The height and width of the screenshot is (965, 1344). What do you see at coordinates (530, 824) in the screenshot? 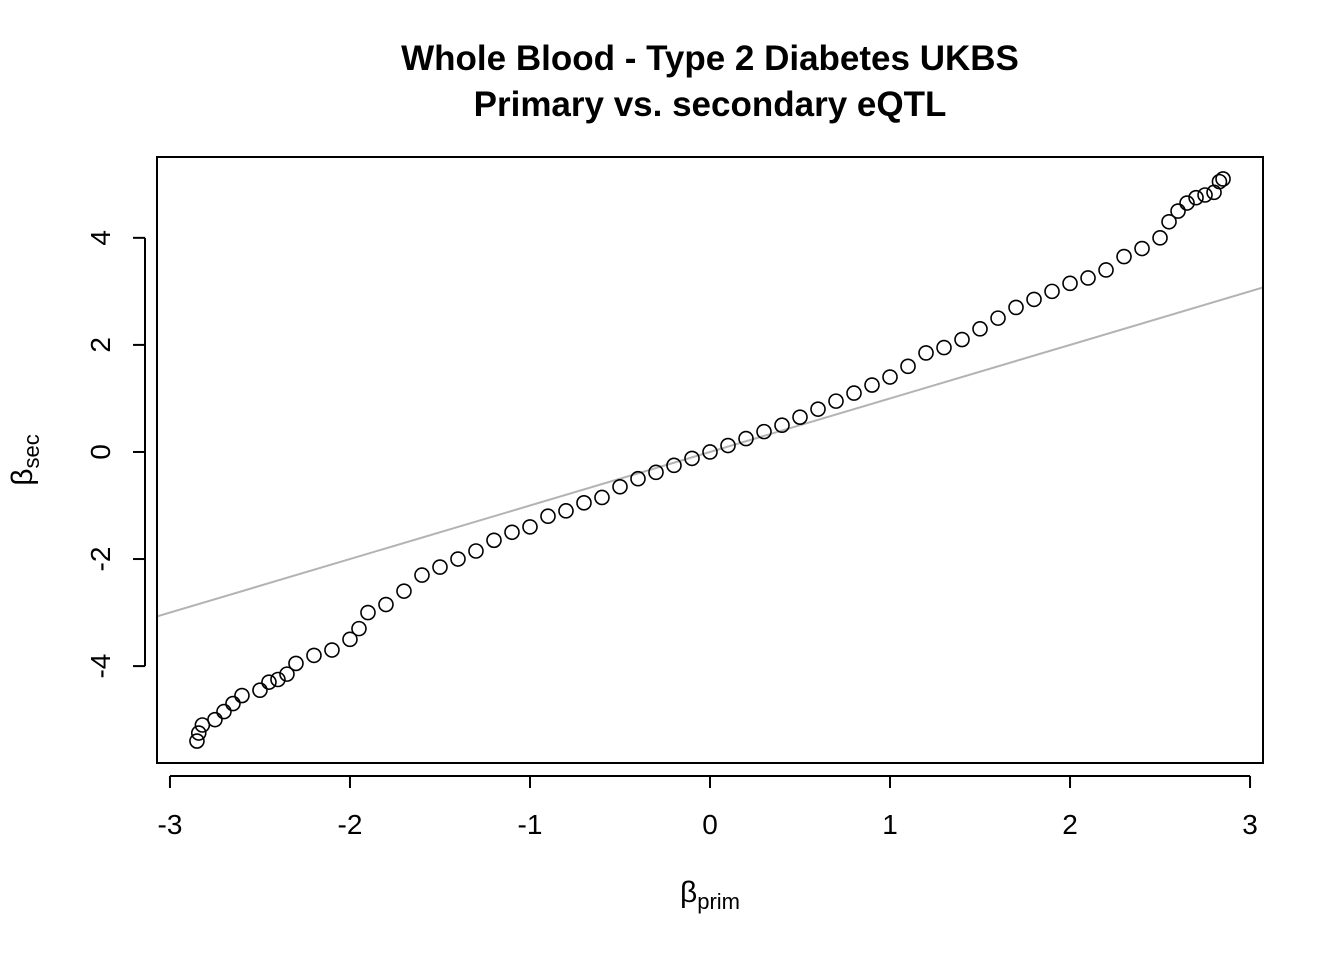
I see `x-tick-label: -1` at bounding box center [530, 824].